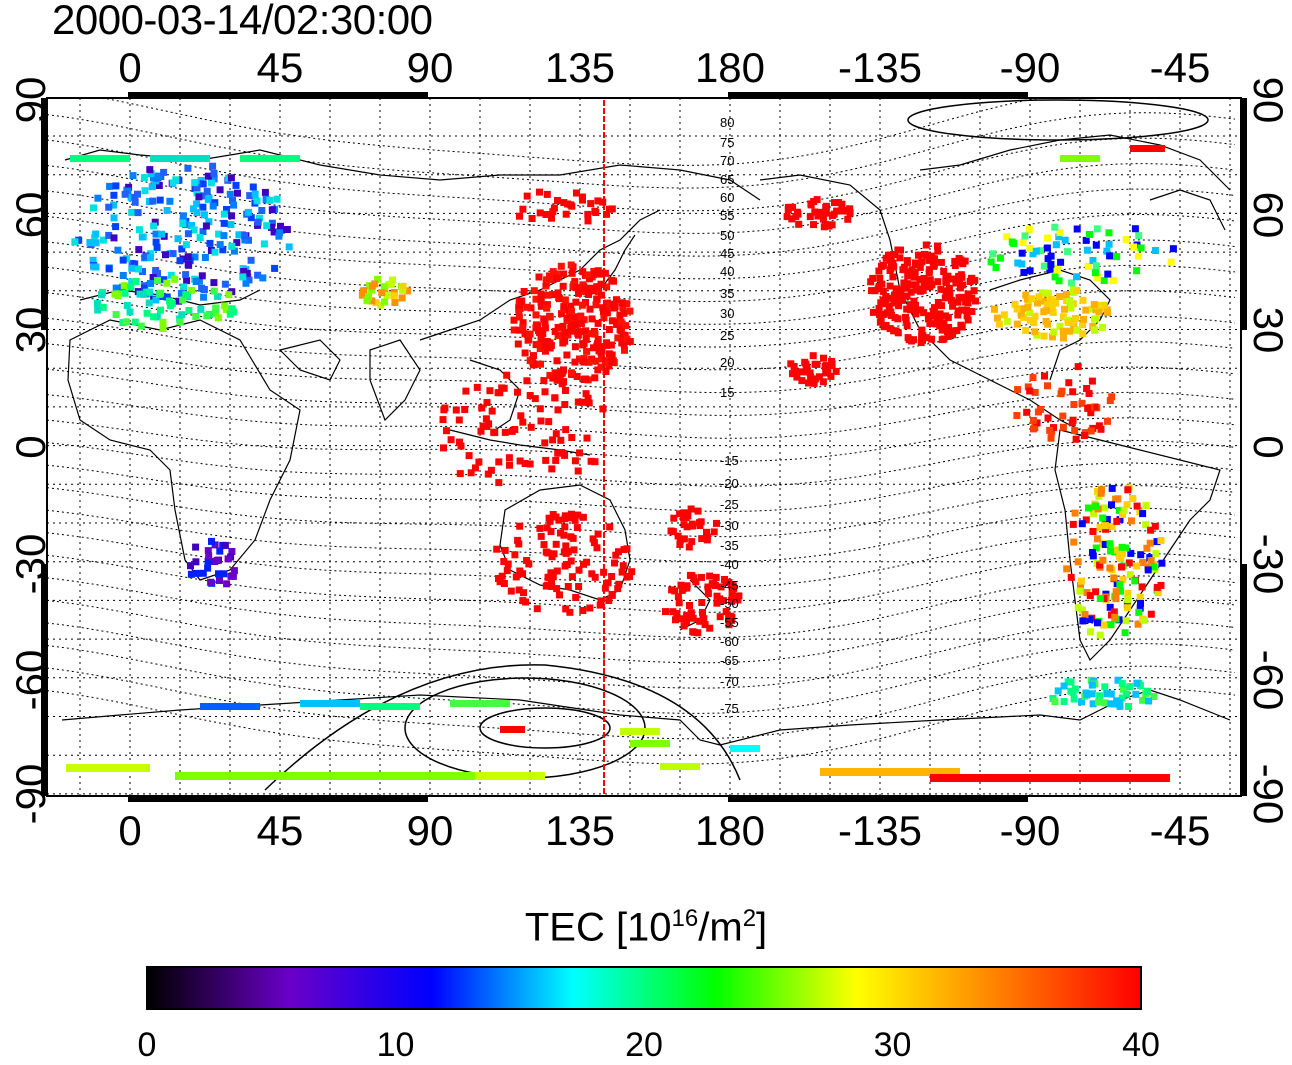 This screenshot has height=1065, width=1292. I want to click on top-lon-label: 135, so click(580, 67).